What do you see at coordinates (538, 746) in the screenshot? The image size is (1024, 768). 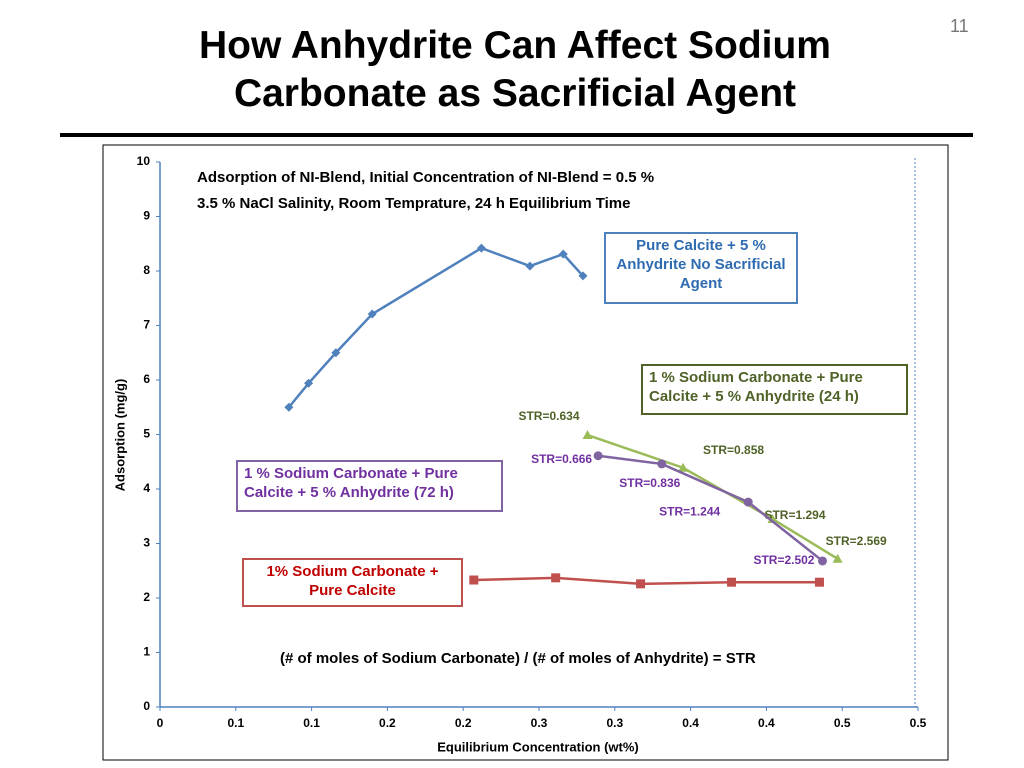 I see `x-axis-label: Equilibrium Concentration (wt%)` at bounding box center [538, 746].